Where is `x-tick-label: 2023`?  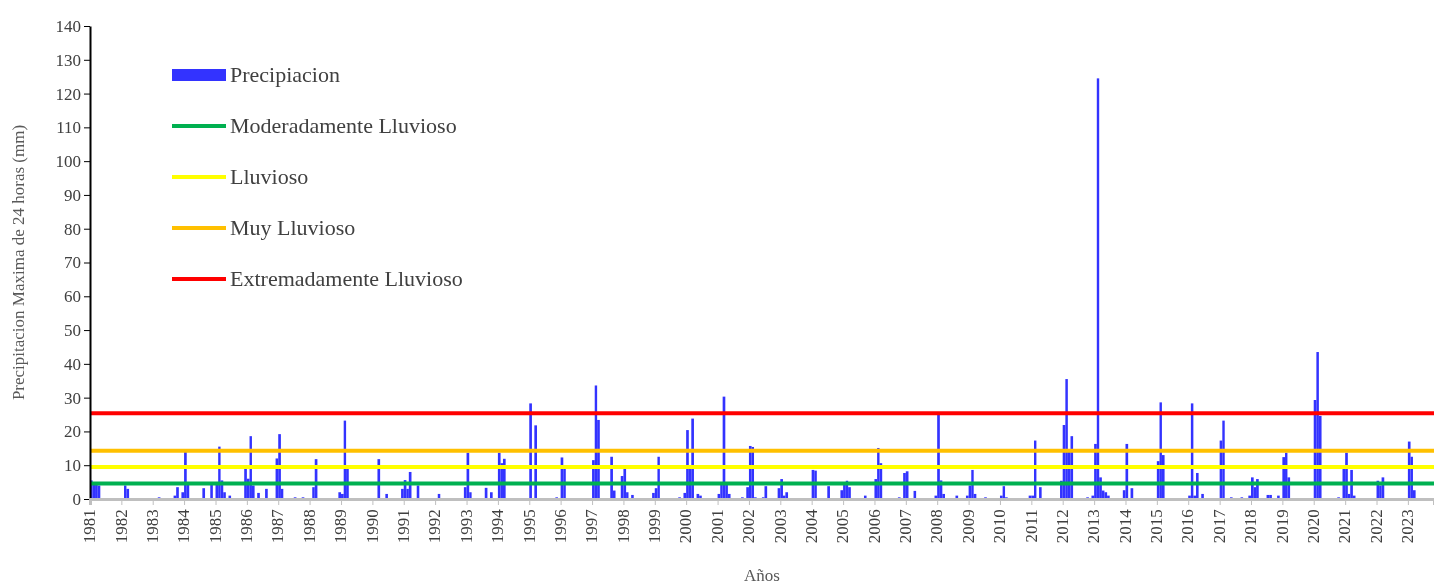
x-tick-label: 2023 is located at coordinates (1408, 526).